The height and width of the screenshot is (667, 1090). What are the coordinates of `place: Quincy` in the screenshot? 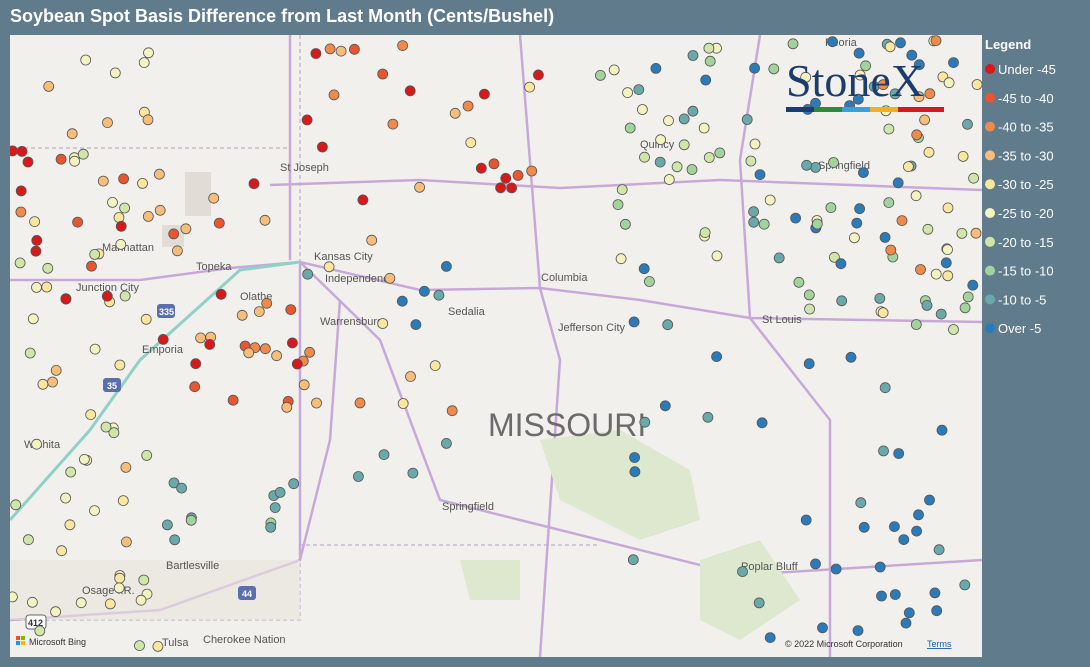 It's located at (657, 145).